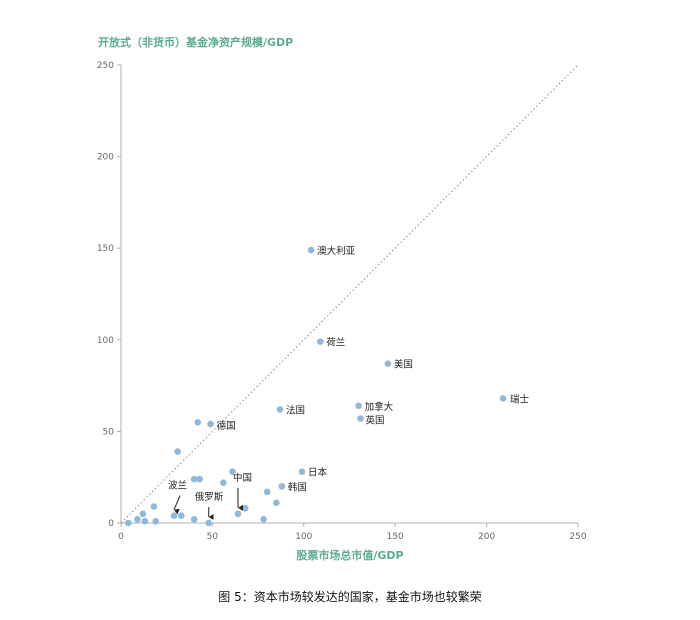 The image size is (700, 620). Describe the element at coordinates (318, 473) in the screenshot. I see `point-label: 日本` at that location.